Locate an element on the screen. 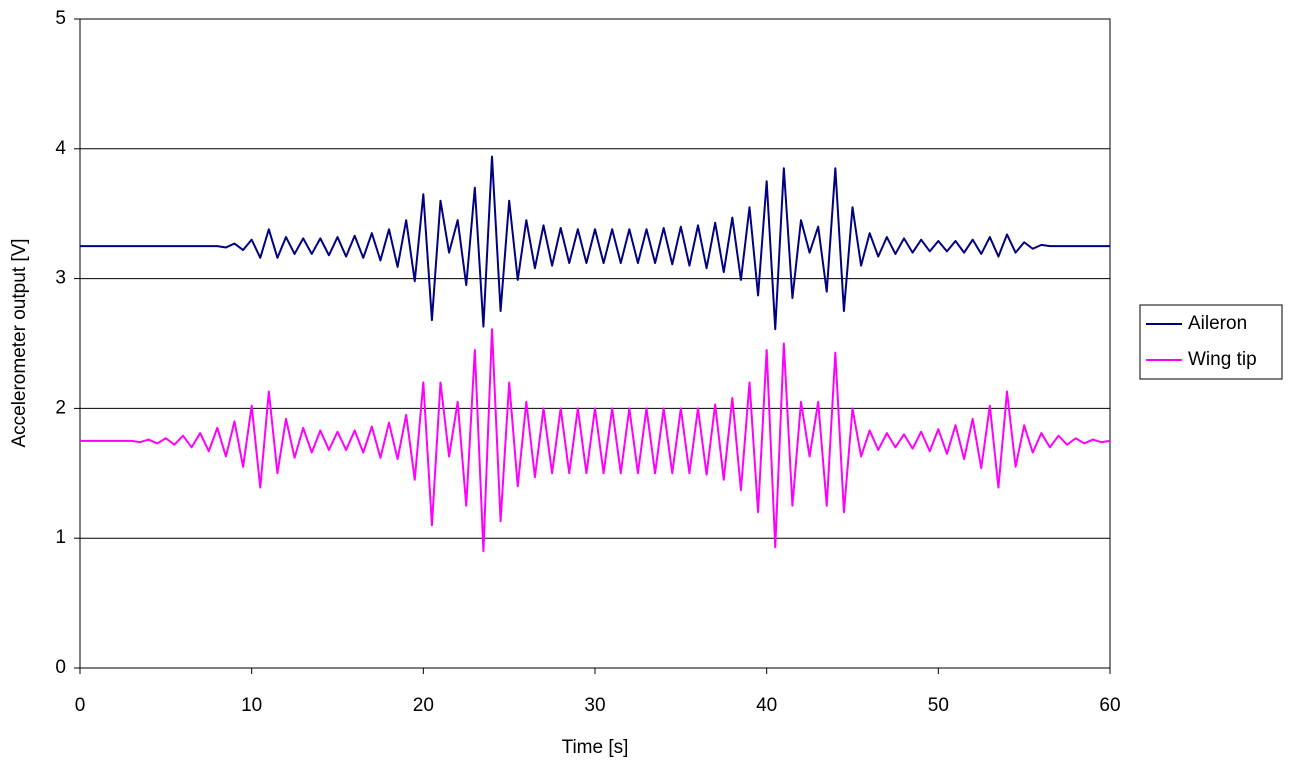 The width and height of the screenshot is (1297, 767). legend-label: Wing tip is located at coordinates (1222, 359).